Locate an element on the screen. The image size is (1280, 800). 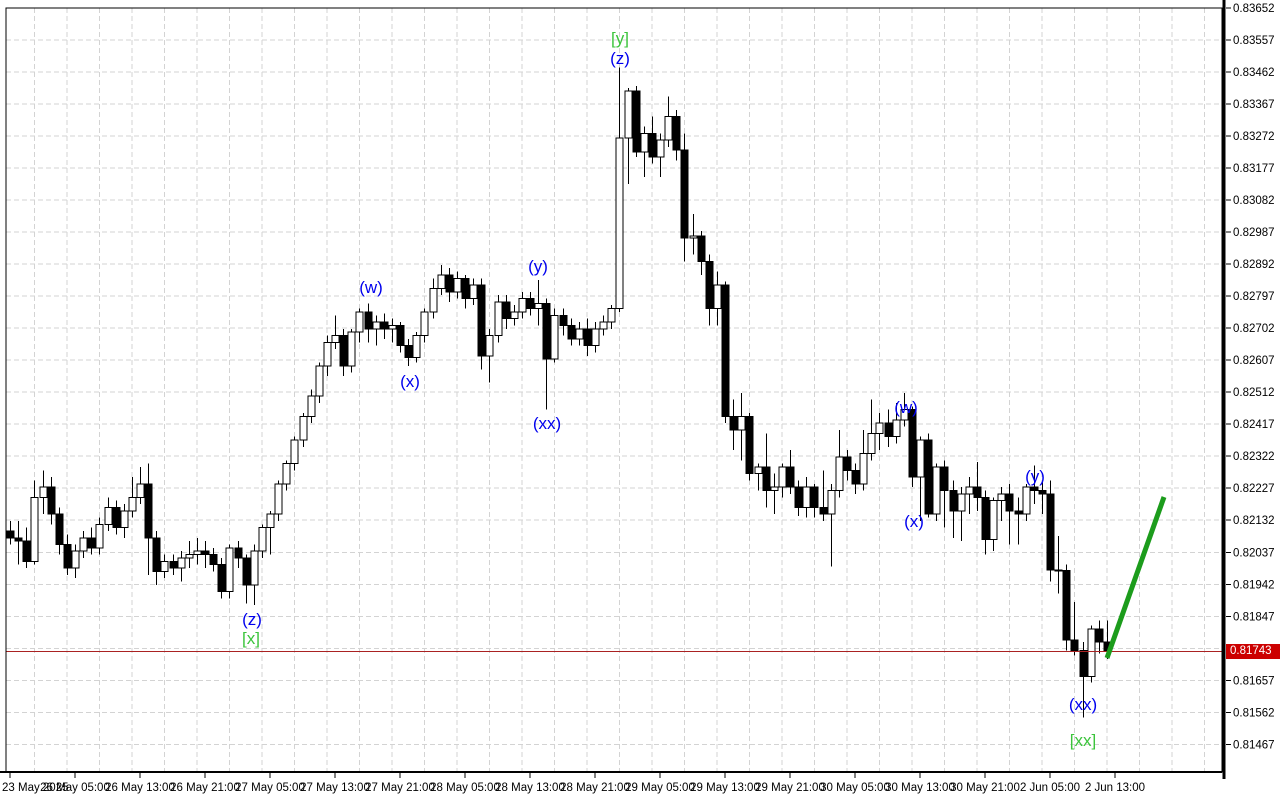
y-axis-label: 0.82797 is located at coordinates (1254, 297).